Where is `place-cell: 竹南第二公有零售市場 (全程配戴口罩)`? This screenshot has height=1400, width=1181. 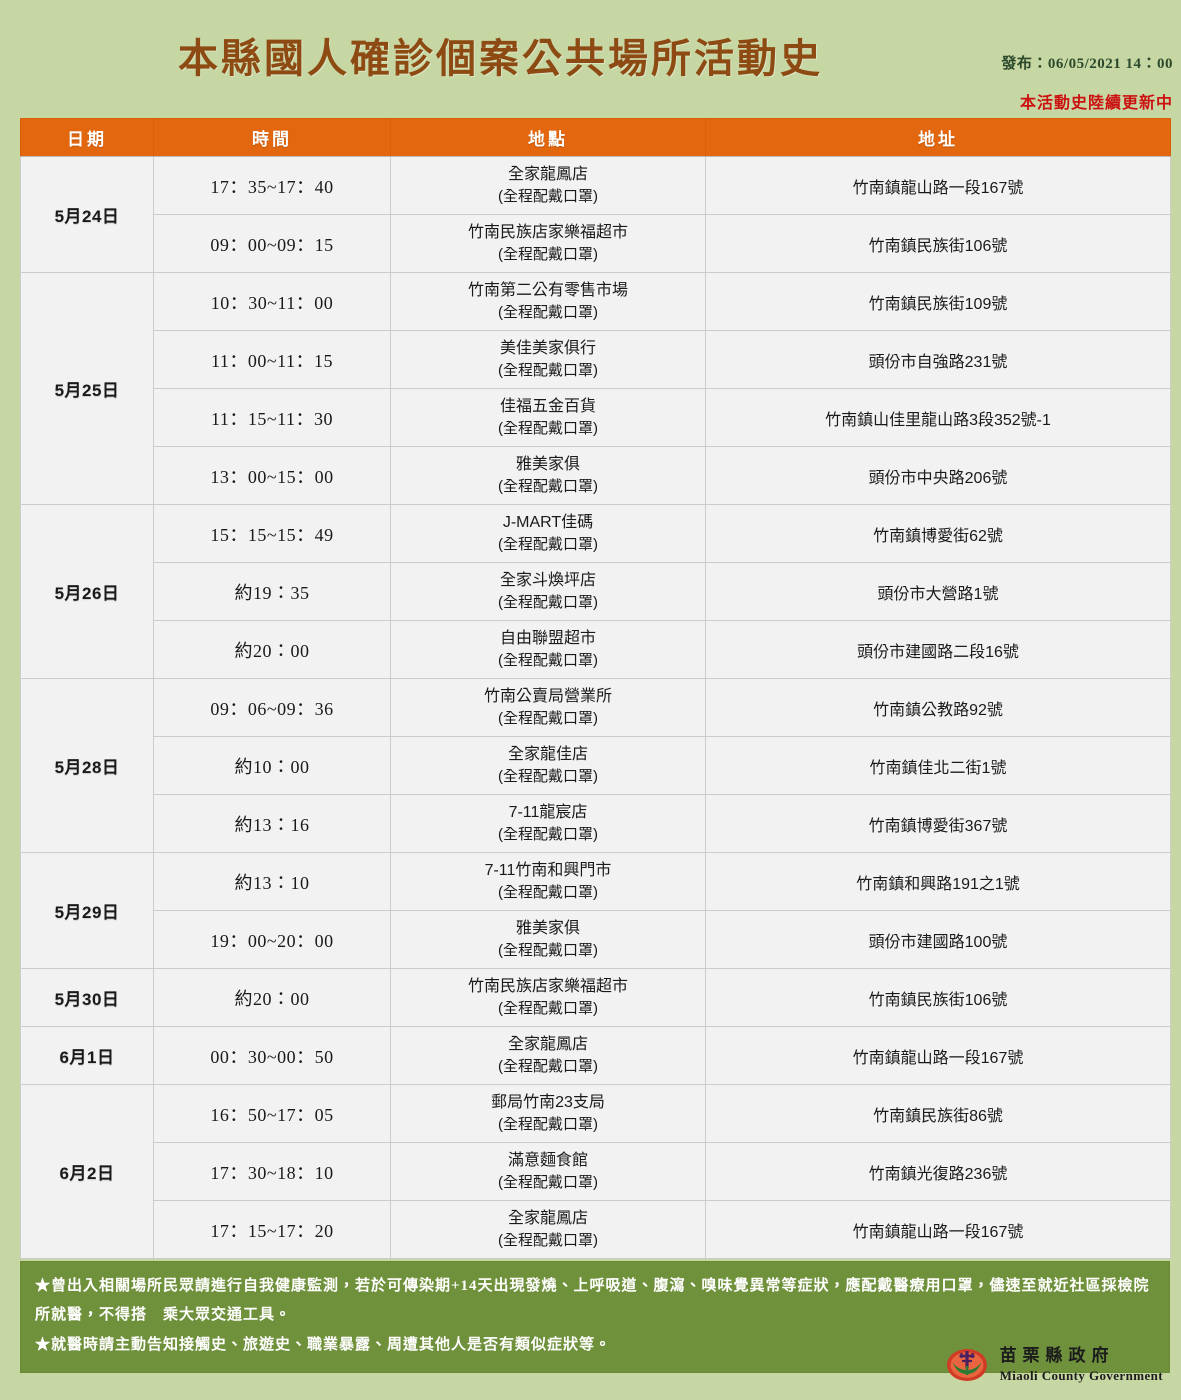 place-cell: 竹南第二公有零售市場 (全程配戴口罩) is located at coordinates (548, 301).